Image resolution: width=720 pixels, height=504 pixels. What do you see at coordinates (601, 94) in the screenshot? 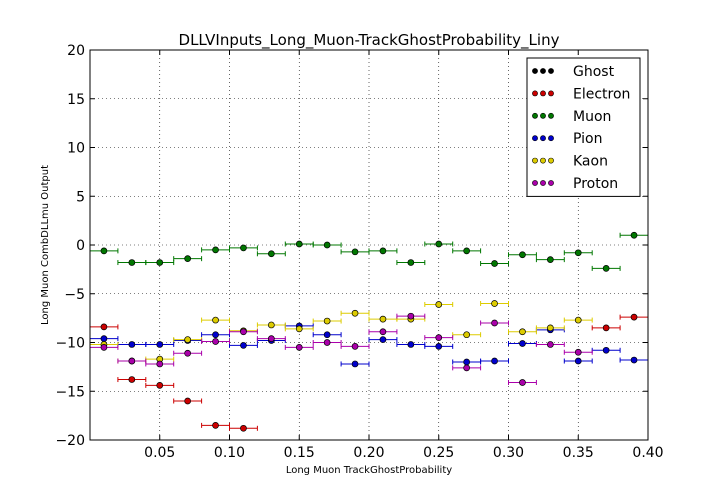
I see `legend-label: Electron` at bounding box center [601, 94].